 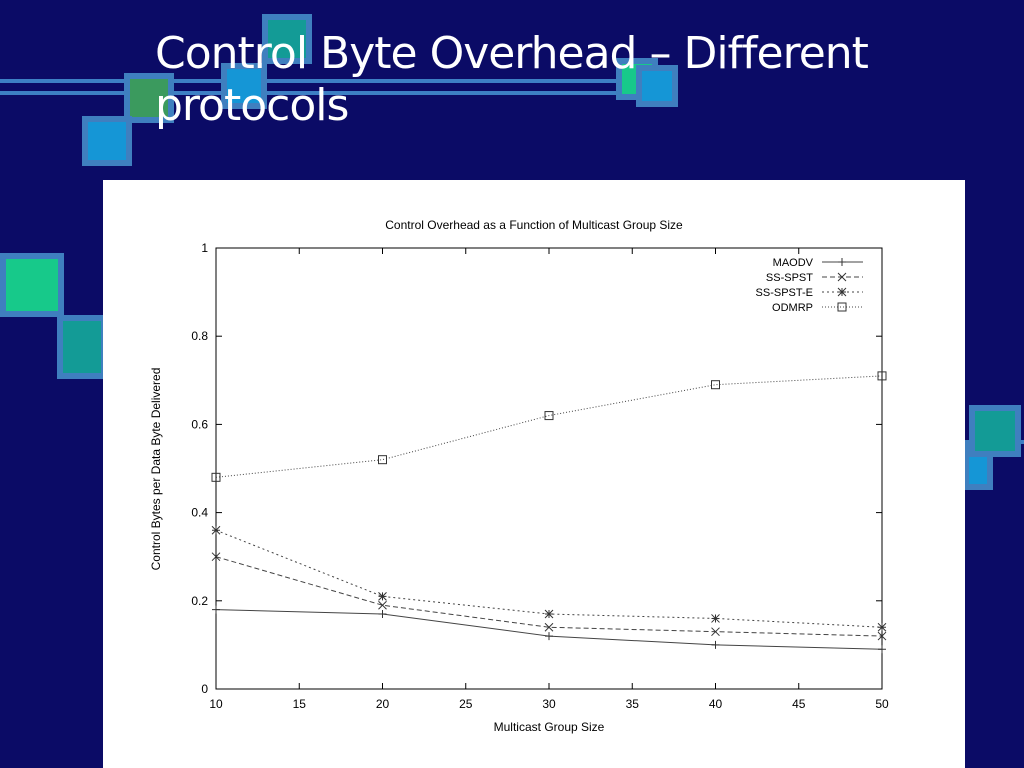 What do you see at coordinates (842, 262) in the screenshot?
I see `legend-marker-maodv` at bounding box center [842, 262].